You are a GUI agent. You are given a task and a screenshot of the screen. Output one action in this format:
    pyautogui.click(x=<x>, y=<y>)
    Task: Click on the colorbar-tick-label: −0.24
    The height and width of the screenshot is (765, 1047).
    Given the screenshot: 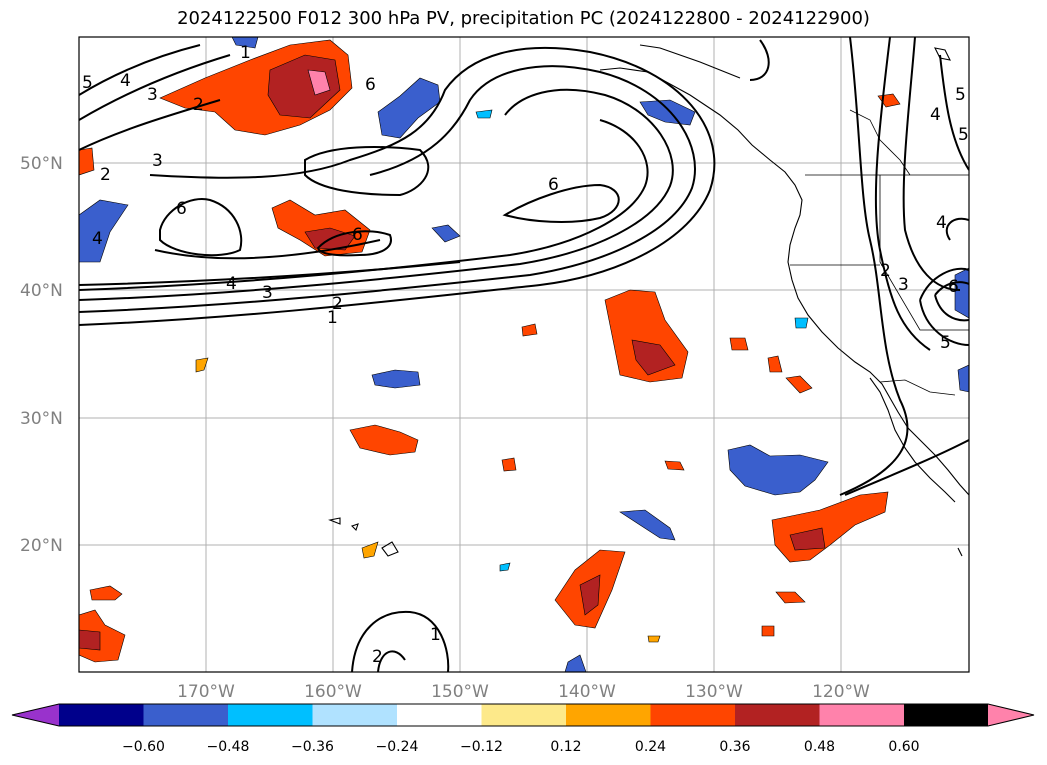 What is the action you would take?
    pyautogui.click(x=397, y=747)
    